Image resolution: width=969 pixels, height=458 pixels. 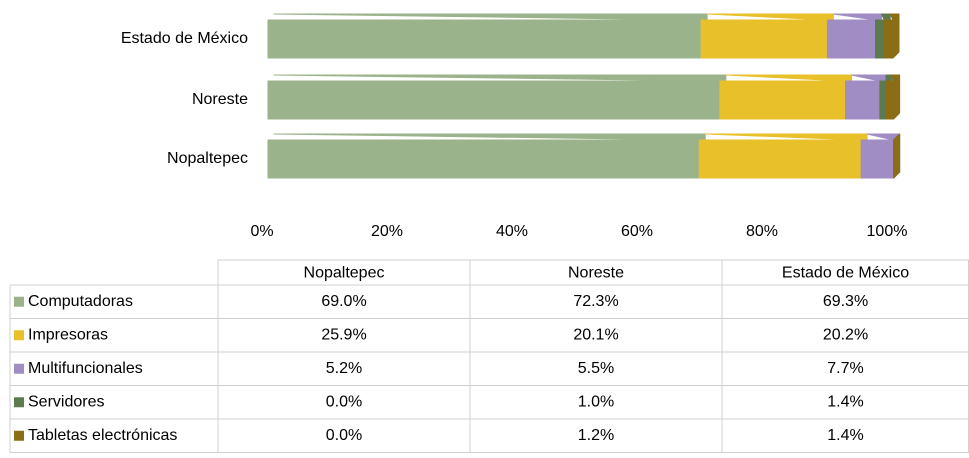 I want to click on table-header: Nopaltepec, so click(x=344, y=273).